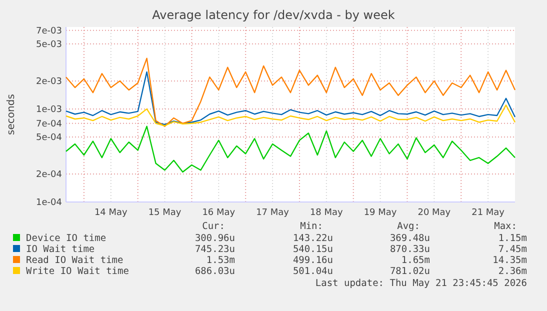  Describe the element at coordinates (410, 249) in the screenshot. I see `text: 870.33u` at that location.